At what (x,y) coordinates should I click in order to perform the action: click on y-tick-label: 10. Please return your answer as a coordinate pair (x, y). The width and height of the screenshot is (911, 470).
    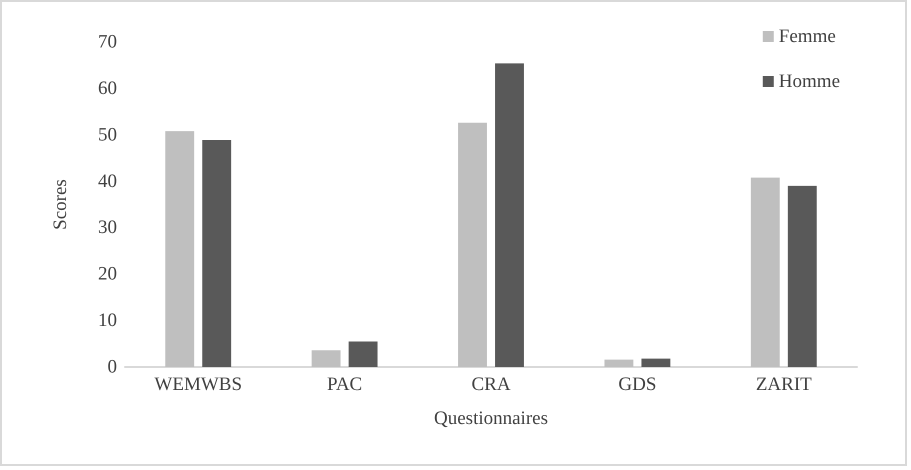
    Looking at the image, I should click on (107, 321).